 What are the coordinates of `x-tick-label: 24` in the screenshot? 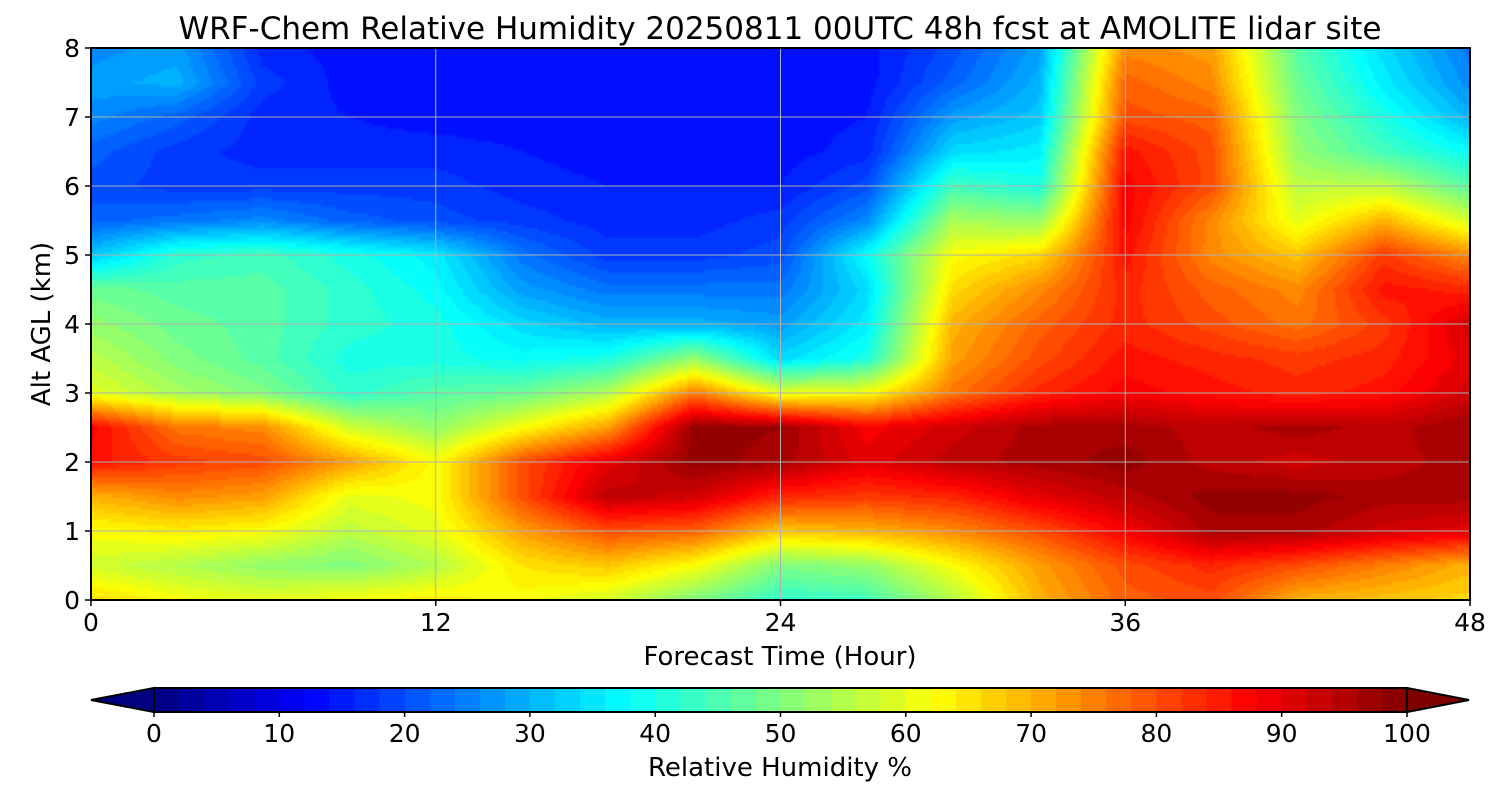 It's located at (781, 622).